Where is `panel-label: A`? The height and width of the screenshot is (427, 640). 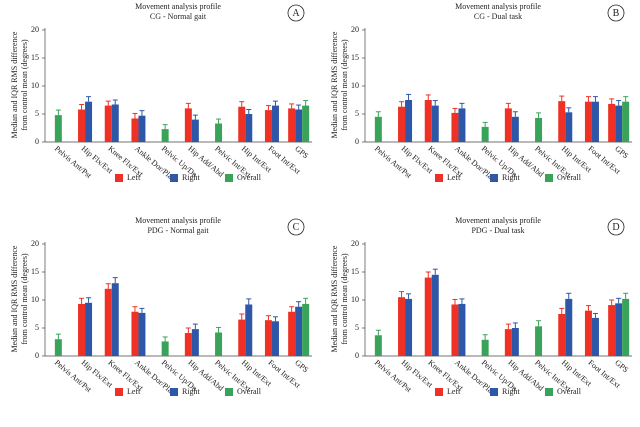 panel-label: A is located at coordinates (296, 13).